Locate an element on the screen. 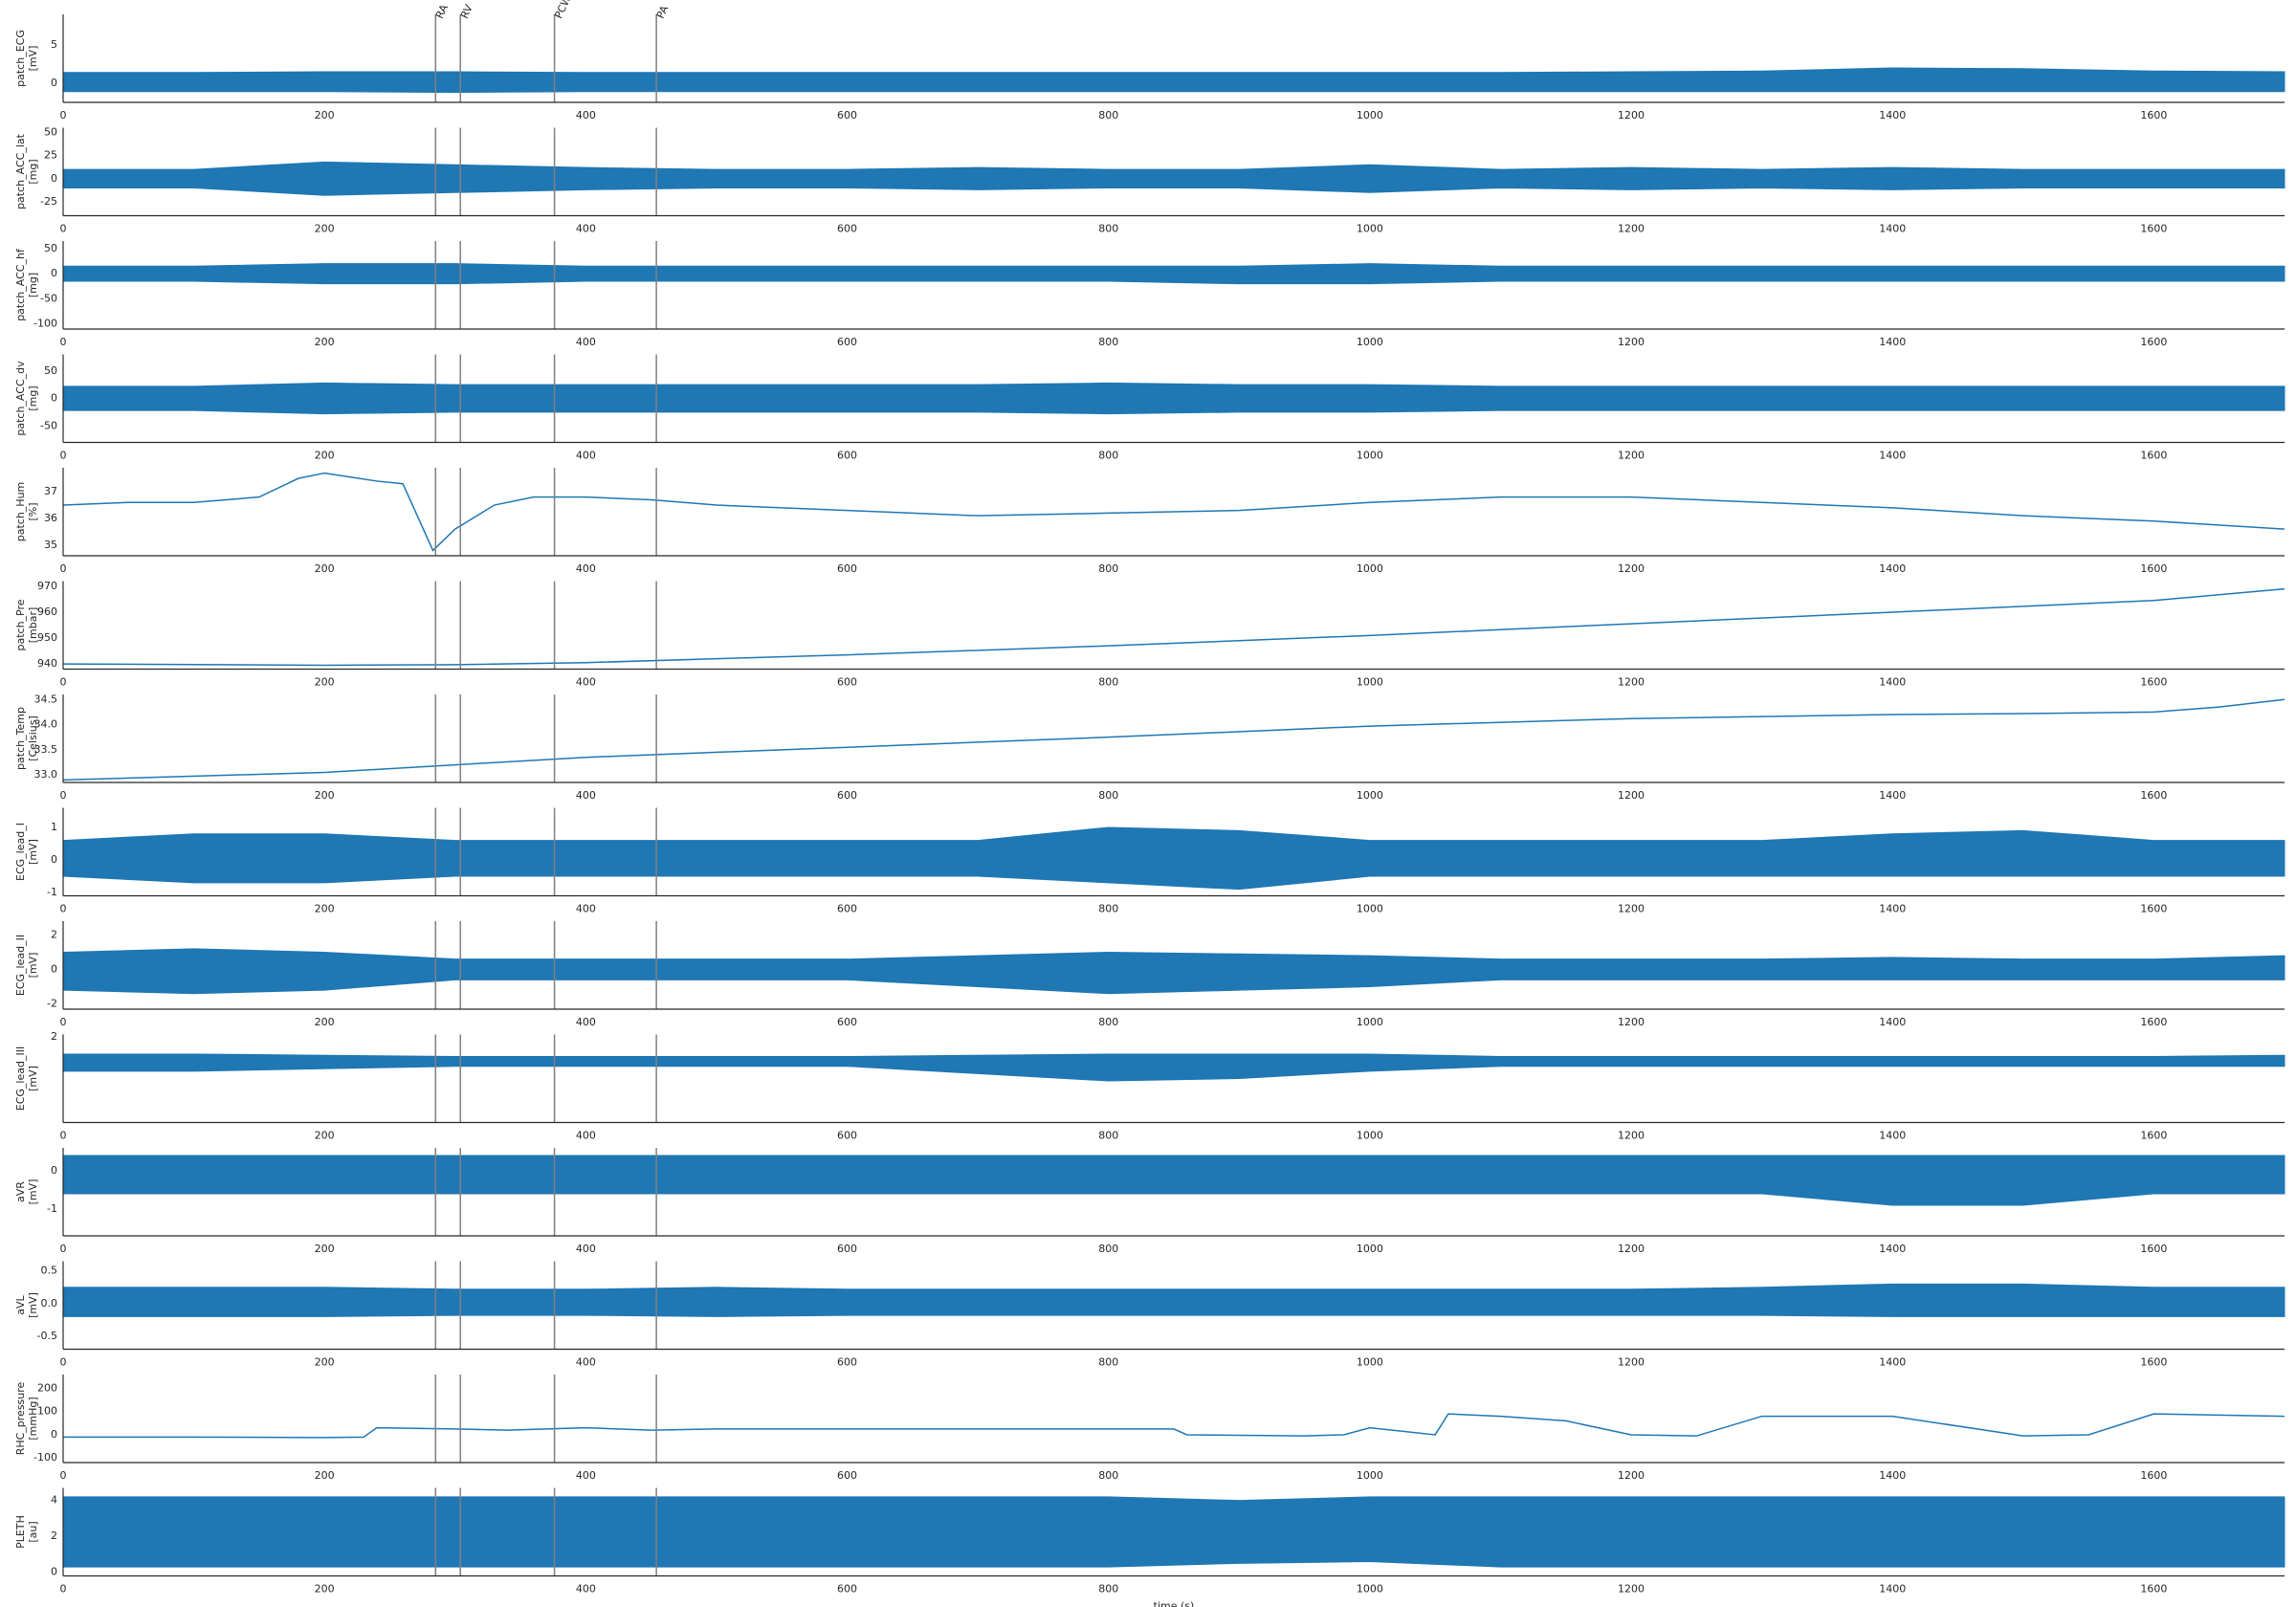 The width and height of the screenshot is (2296, 1607). y-axis-label: patch_ECG is located at coordinates (21, 58).